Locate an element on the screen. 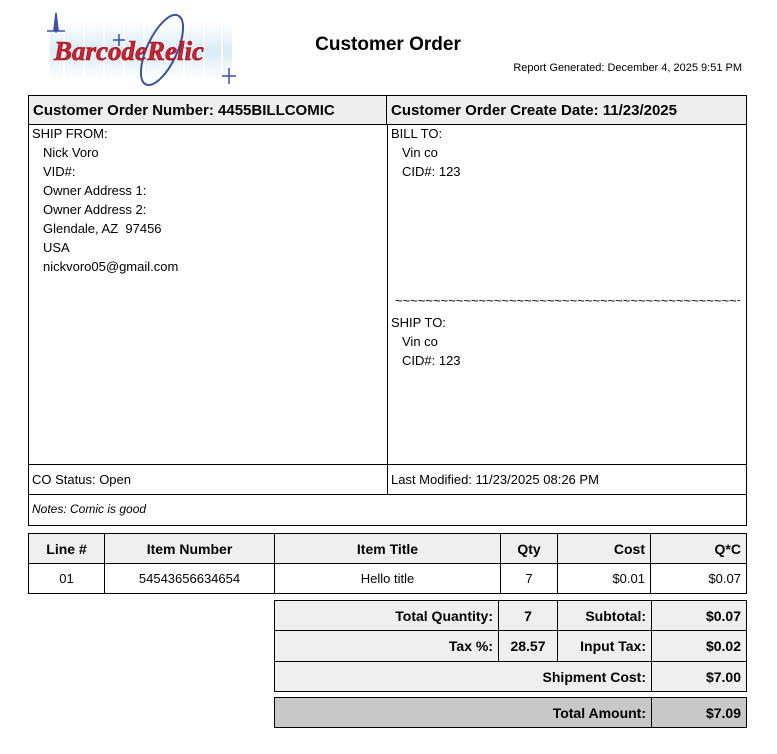 Image resolution: width=777 pixels, height=754 pixels. column-divider is located at coordinates (387, 309).